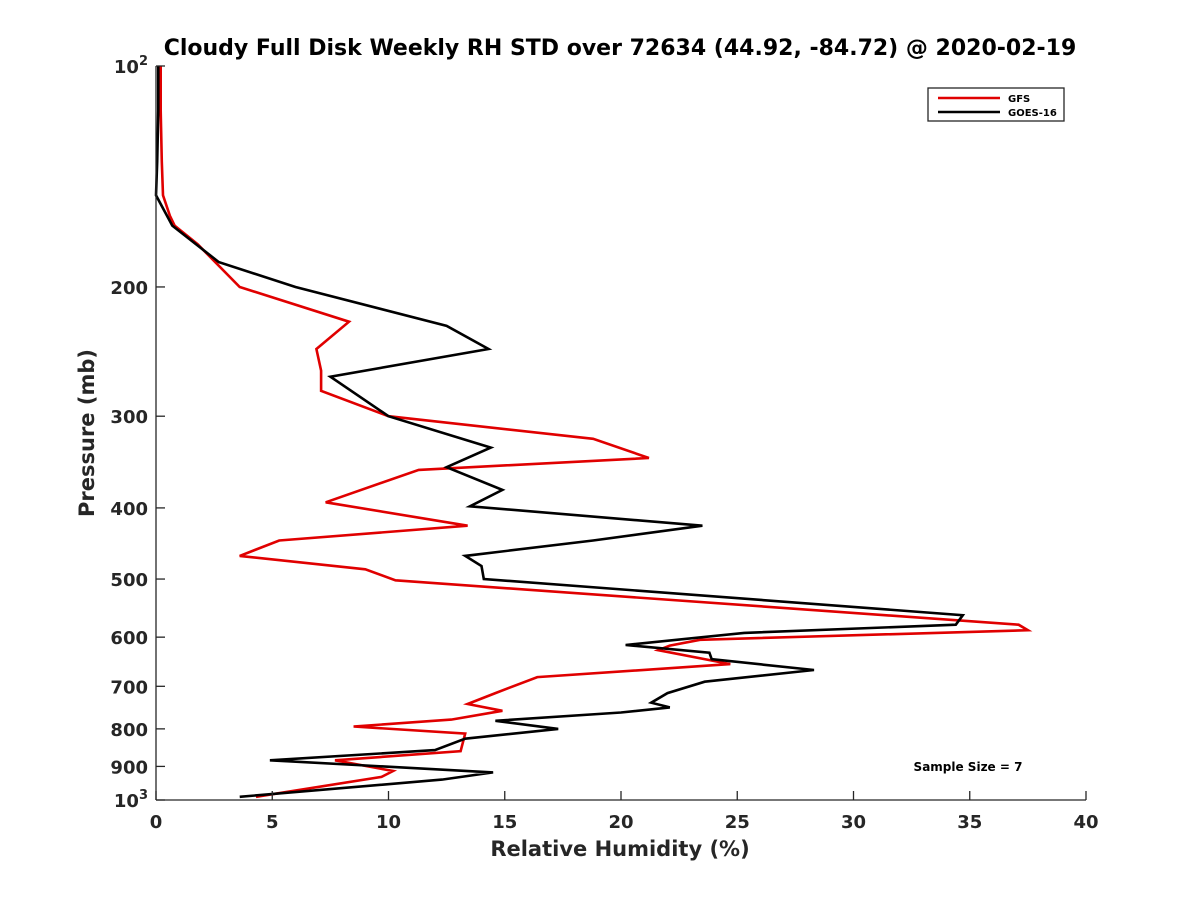  I want to click on y-tick-label: 10³, so click(131, 800).